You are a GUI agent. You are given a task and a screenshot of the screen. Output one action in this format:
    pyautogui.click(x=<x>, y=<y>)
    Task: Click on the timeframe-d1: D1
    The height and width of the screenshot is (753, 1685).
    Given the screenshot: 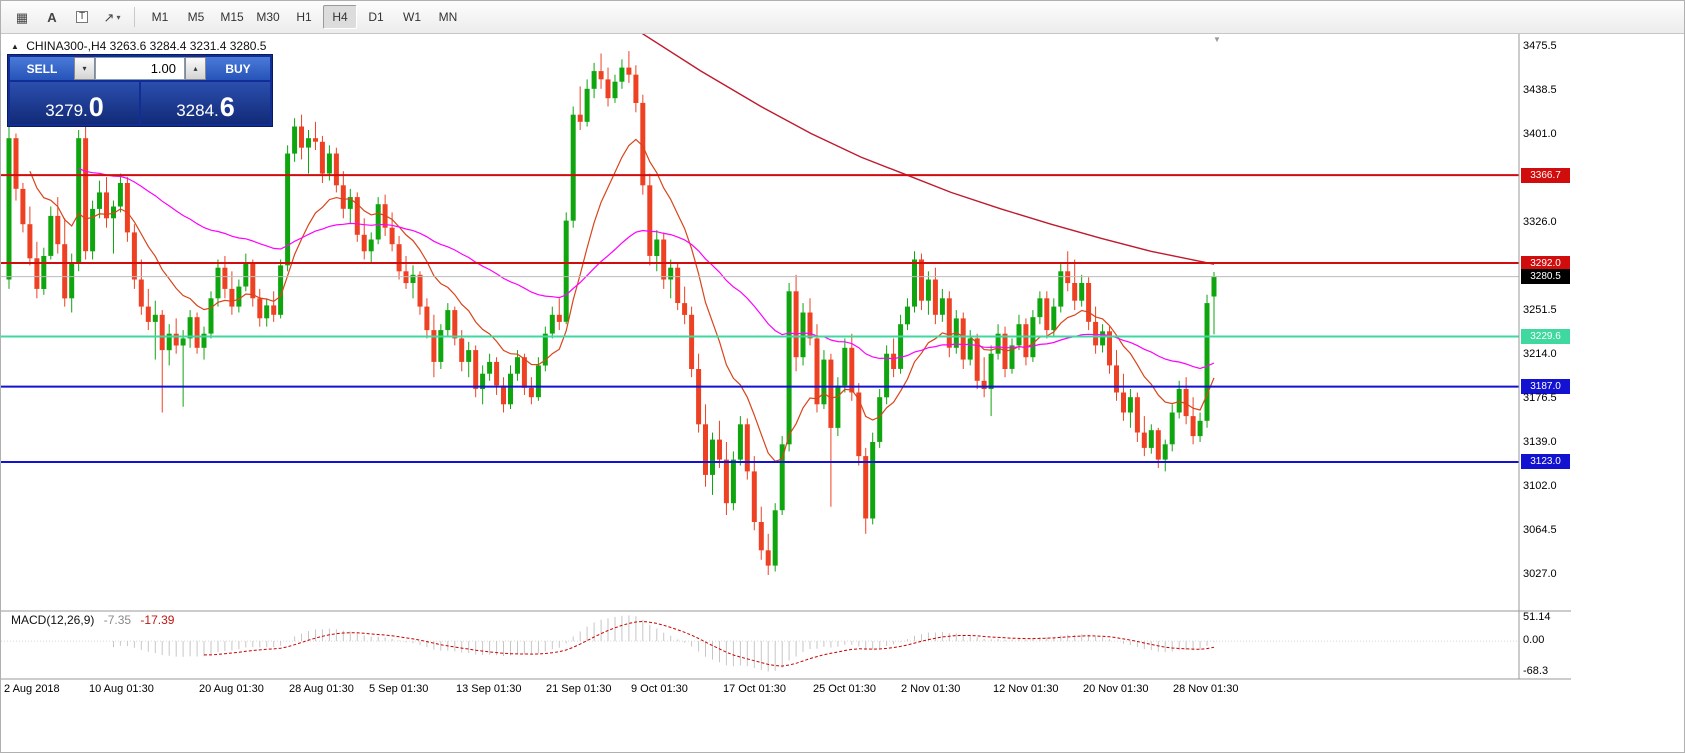 What is the action you would take?
    pyautogui.click(x=376, y=17)
    